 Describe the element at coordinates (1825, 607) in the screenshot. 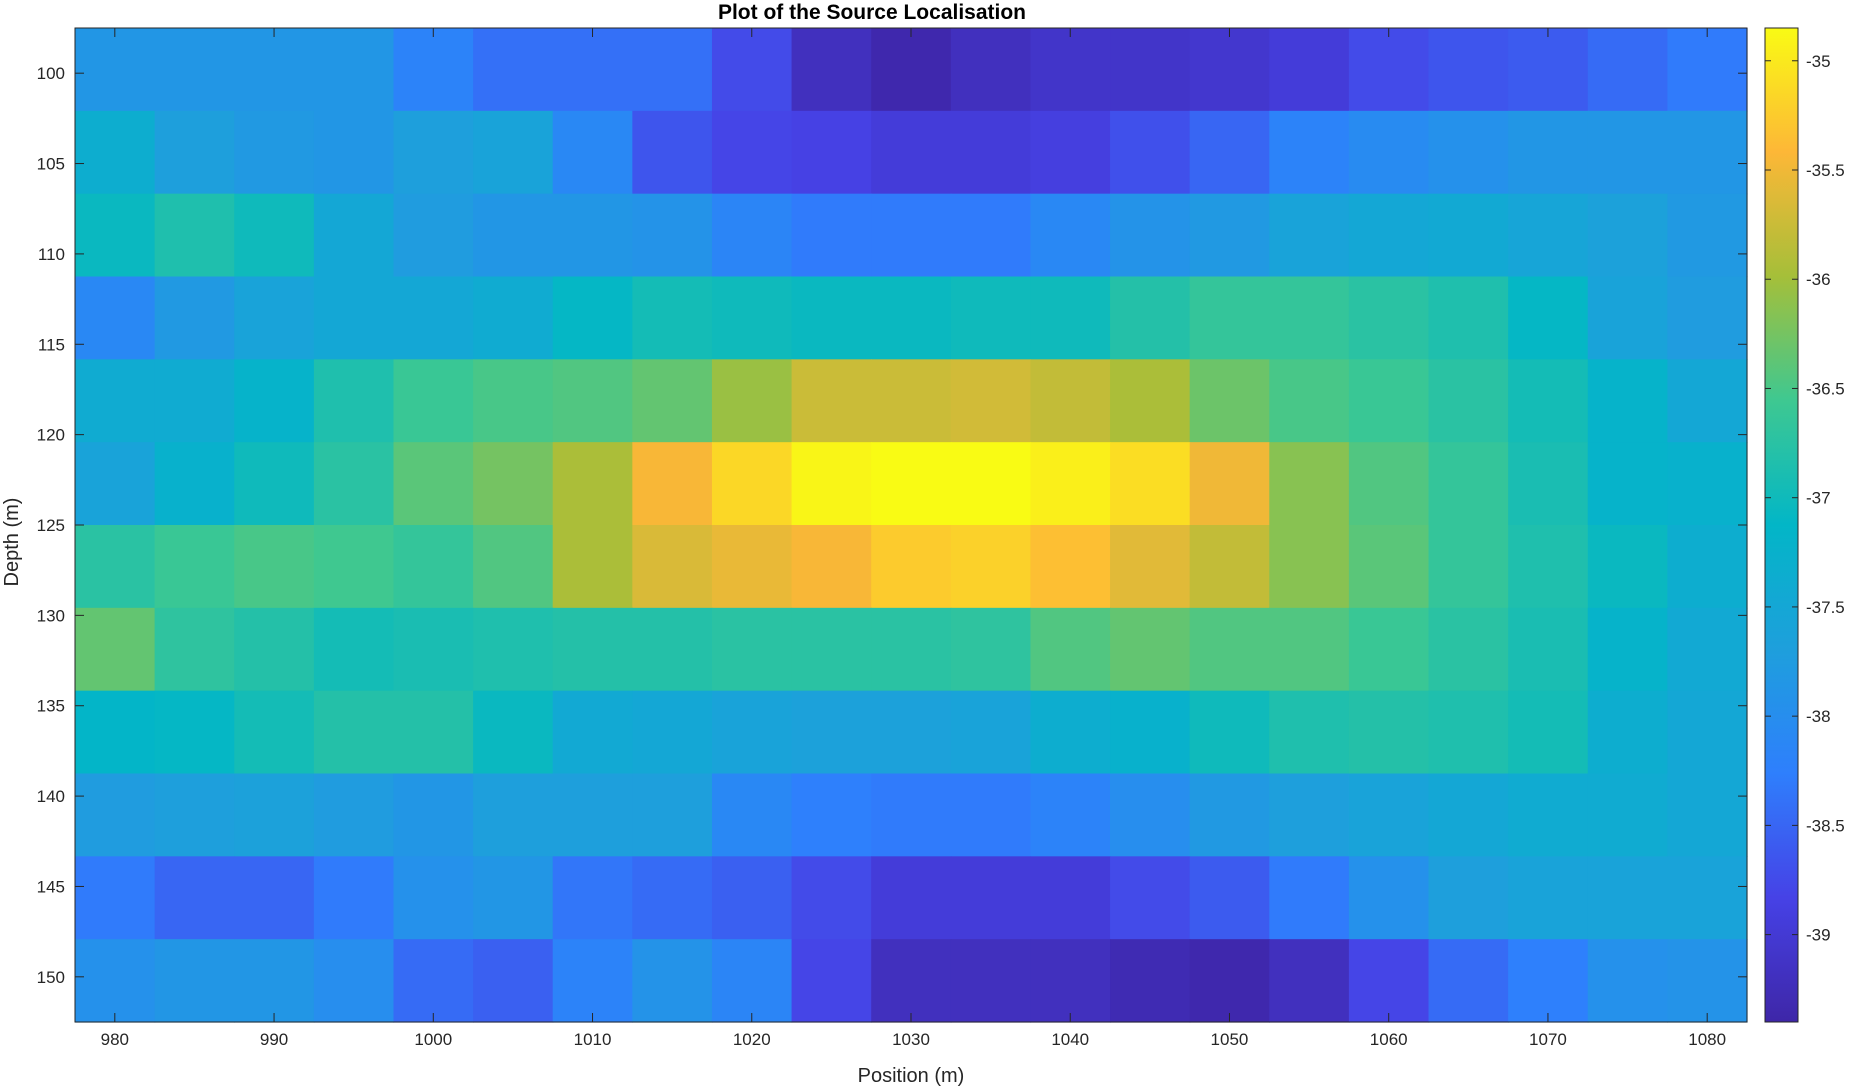

I see `colorbar-tick-label: -37.5` at that location.